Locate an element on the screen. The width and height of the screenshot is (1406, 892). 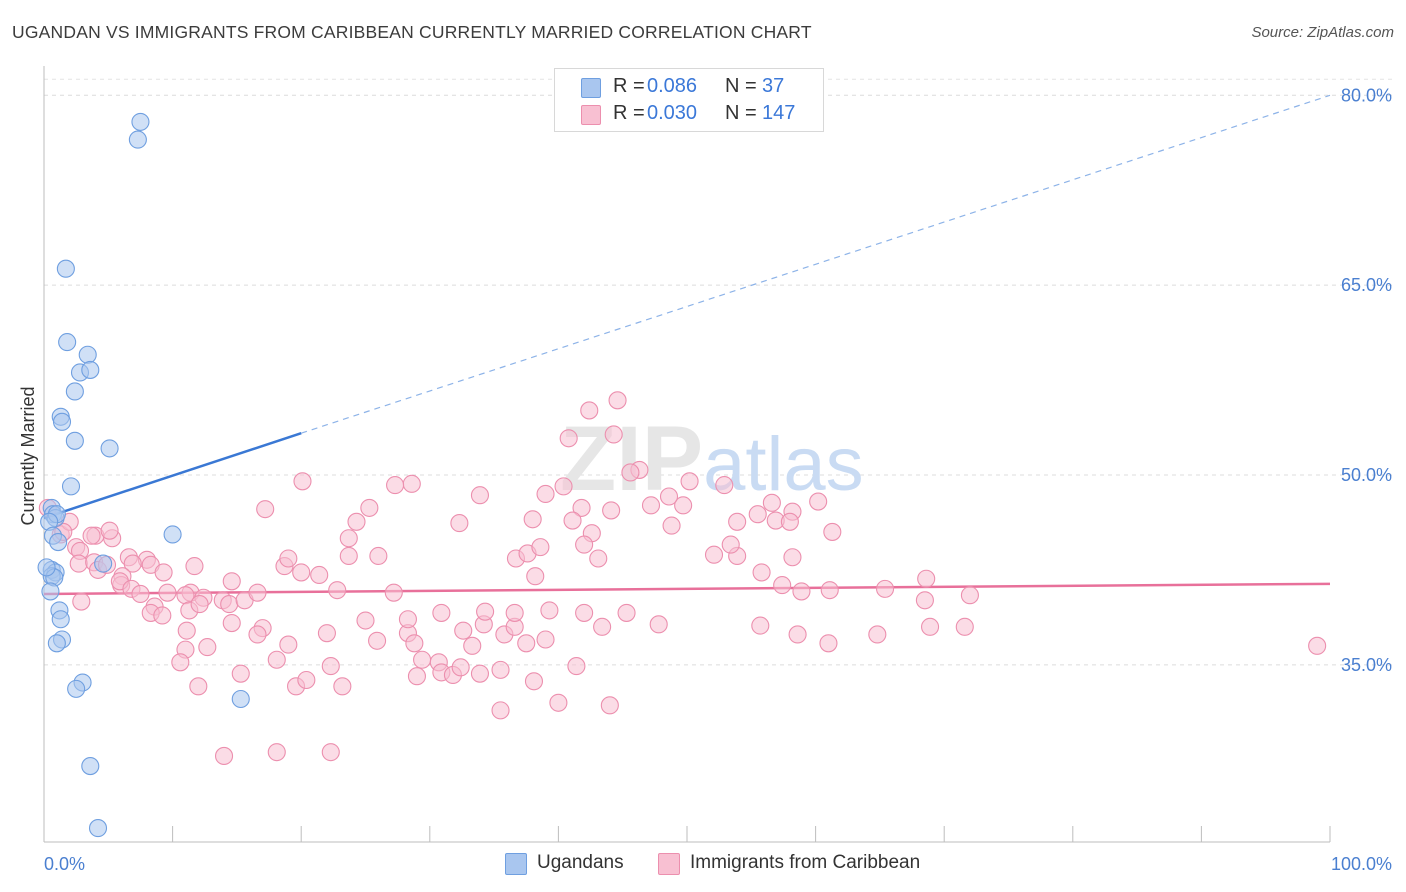
bottom-legend-swatch-caribbean is located at coordinates (669, 864).